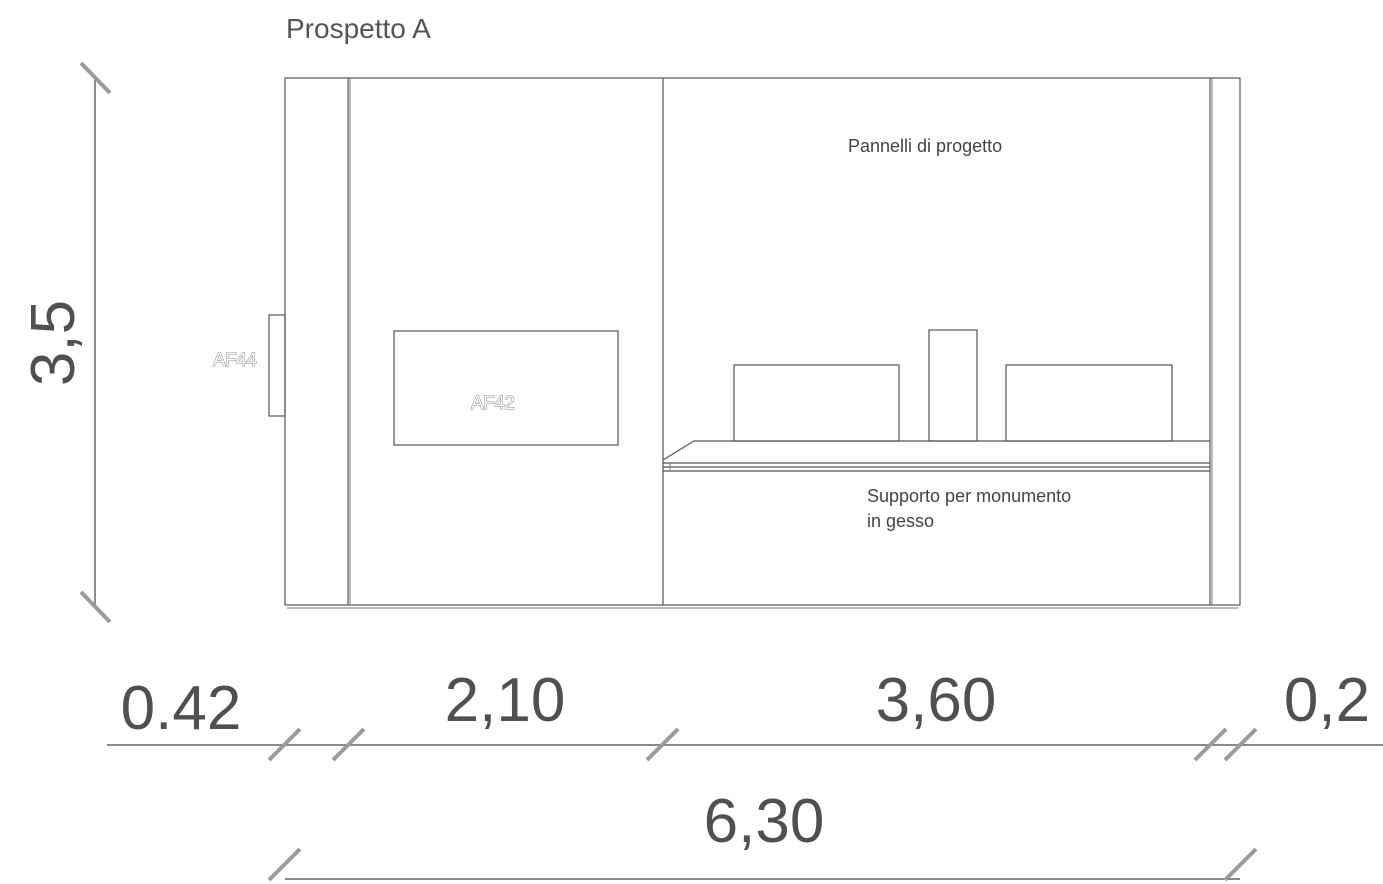 The width and height of the screenshot is (1383, 884). What do you see at coordinates (277, 365) in the screenshot?
I see `af44-element` at bounding box center [277, 365].